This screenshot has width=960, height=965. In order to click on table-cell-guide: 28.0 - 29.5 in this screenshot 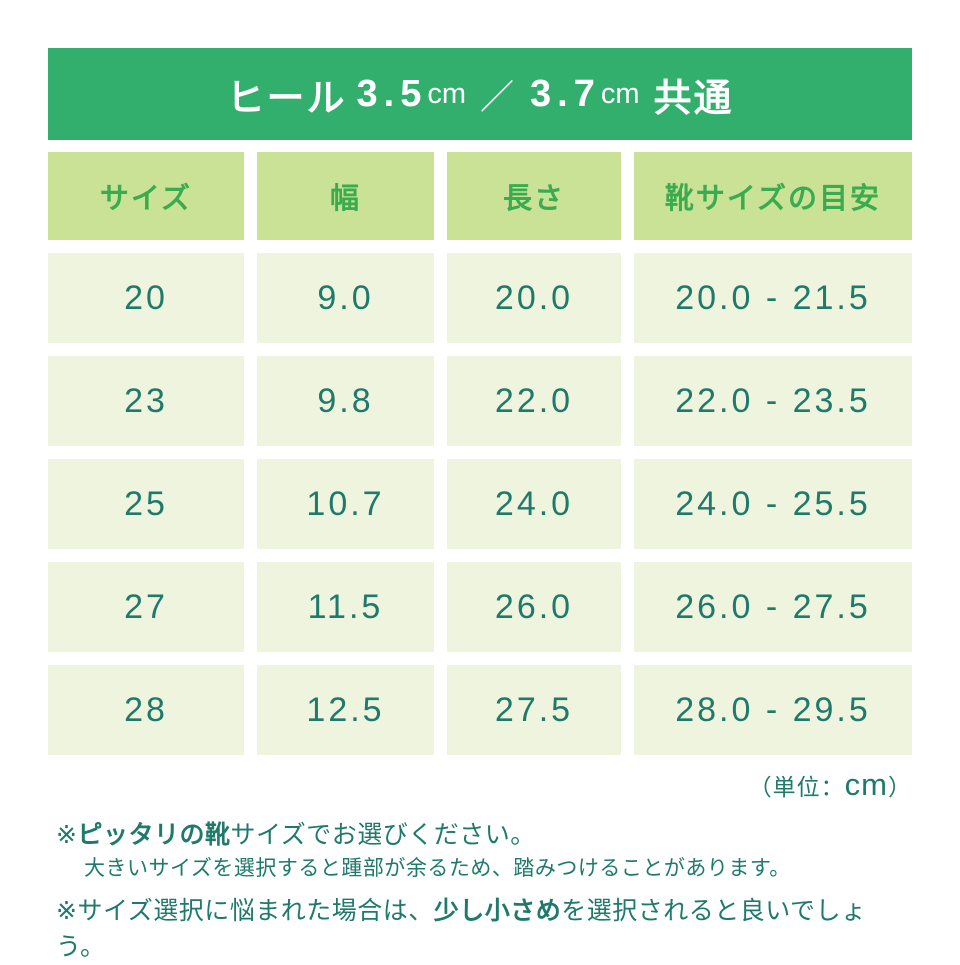, I will do `click(773, 710)`.